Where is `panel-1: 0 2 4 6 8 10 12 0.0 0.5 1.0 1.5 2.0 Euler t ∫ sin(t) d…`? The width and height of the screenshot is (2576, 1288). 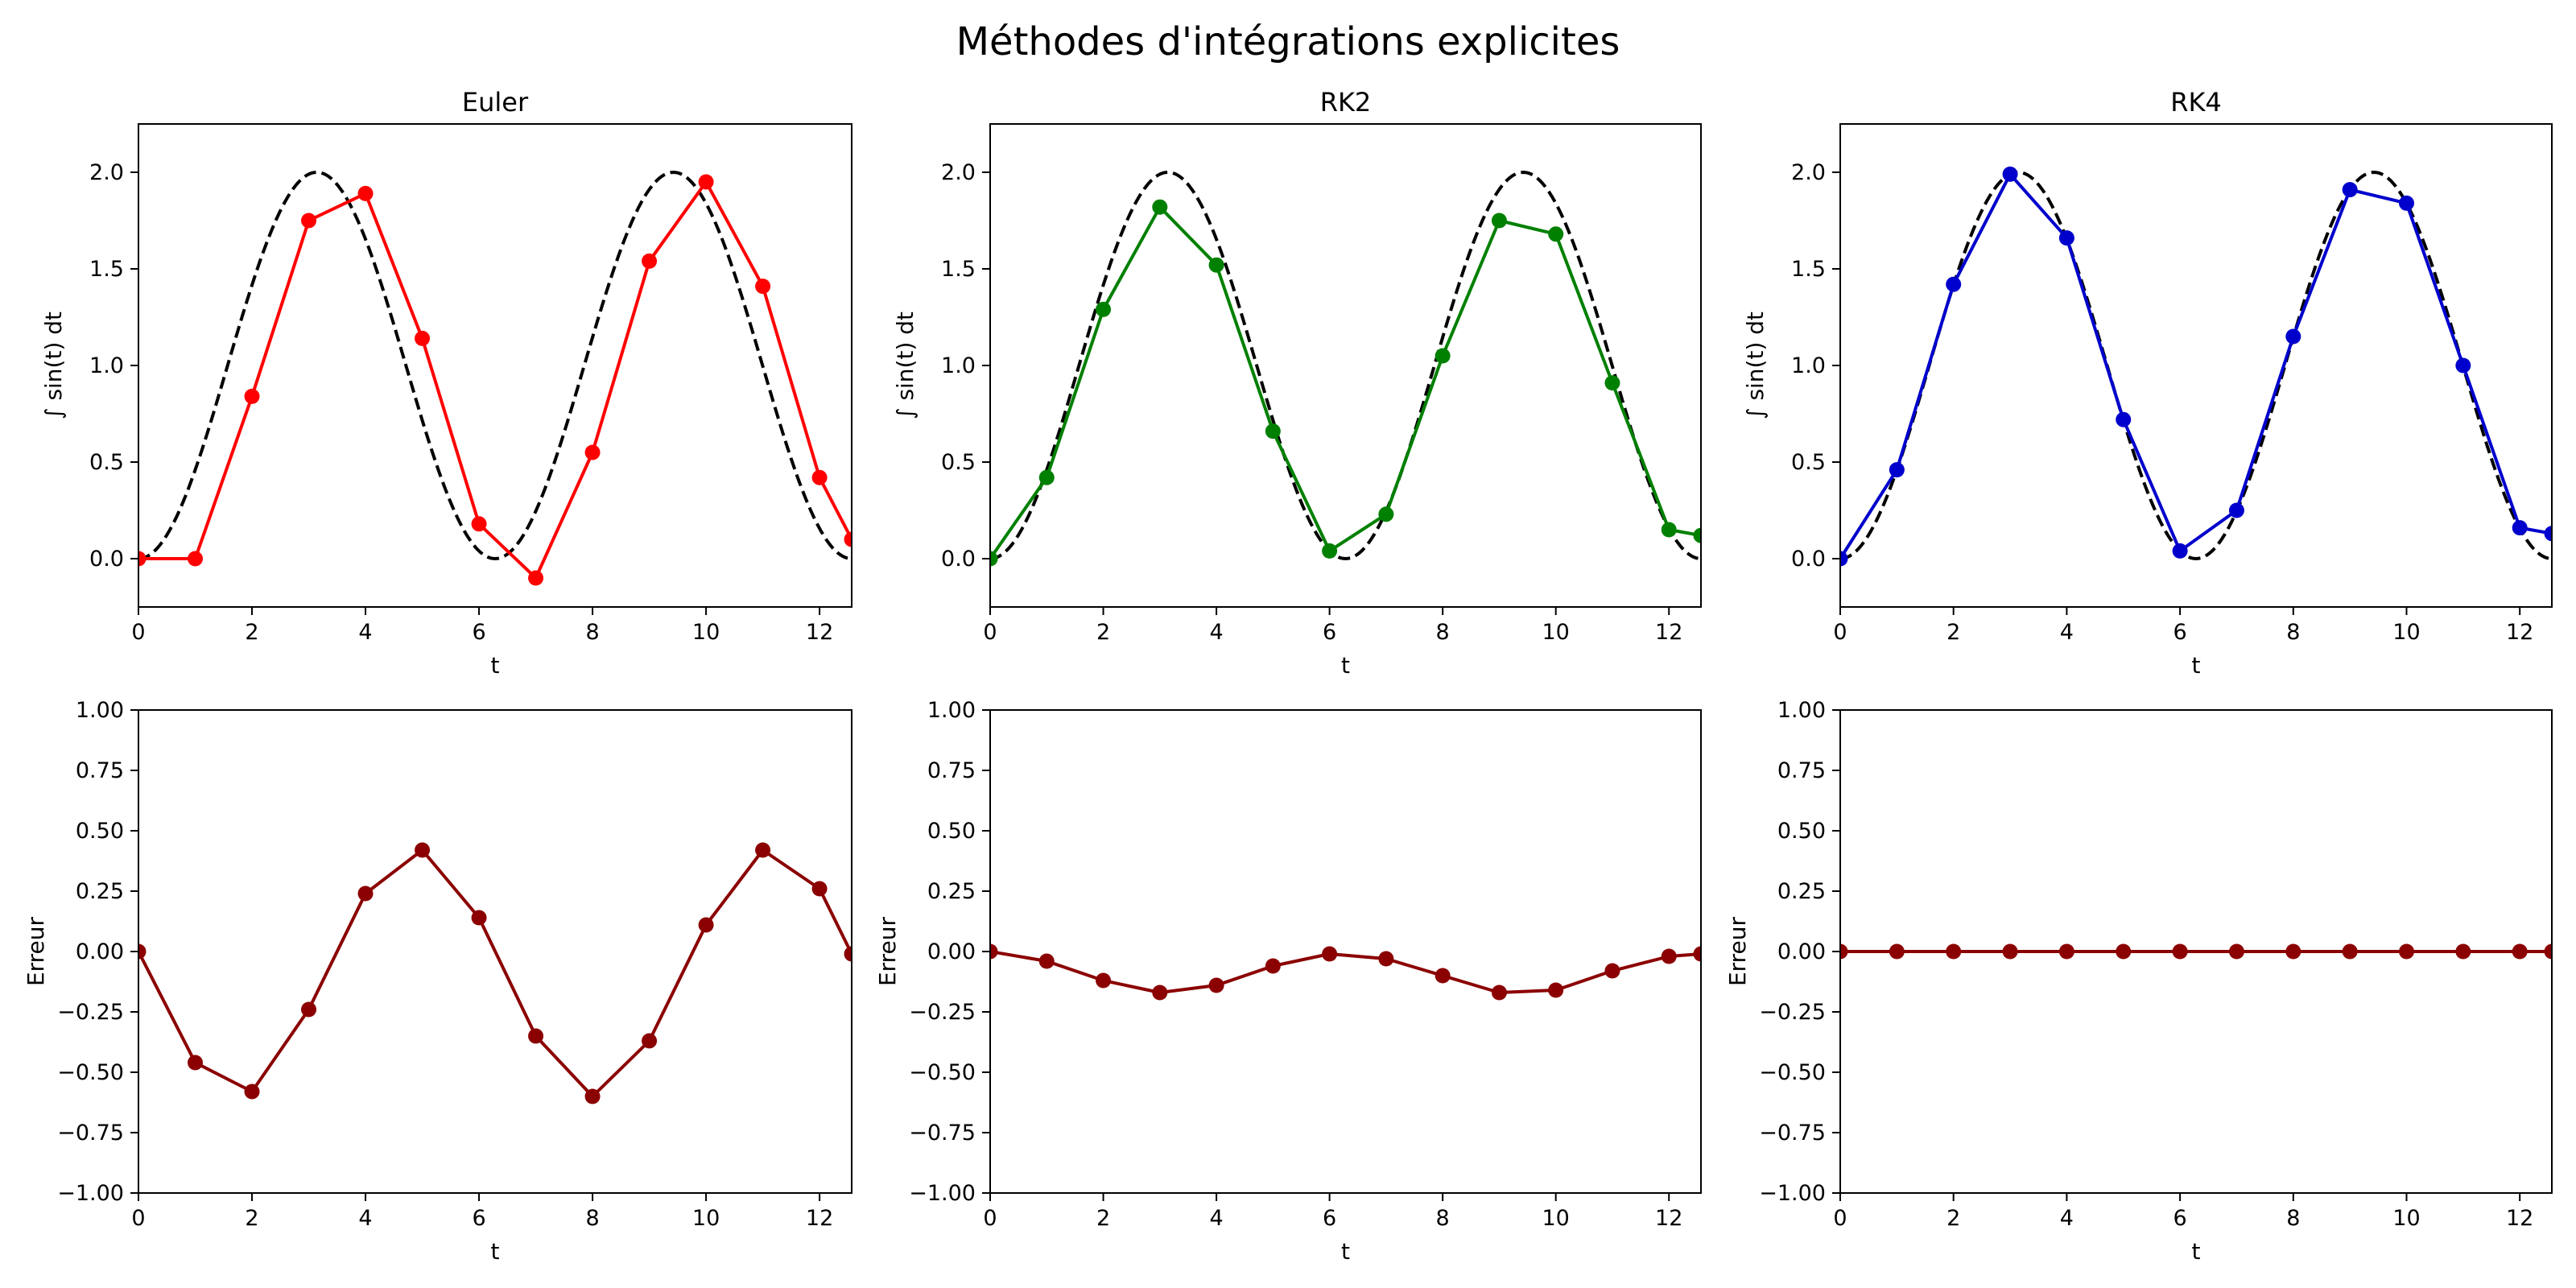
panel-1: 0 2 4 6 8 10 12 0.0 0.5 1.0 1.5 2.0 Euler t ∫ sin(t) d… is located at coordinates (446, 383).